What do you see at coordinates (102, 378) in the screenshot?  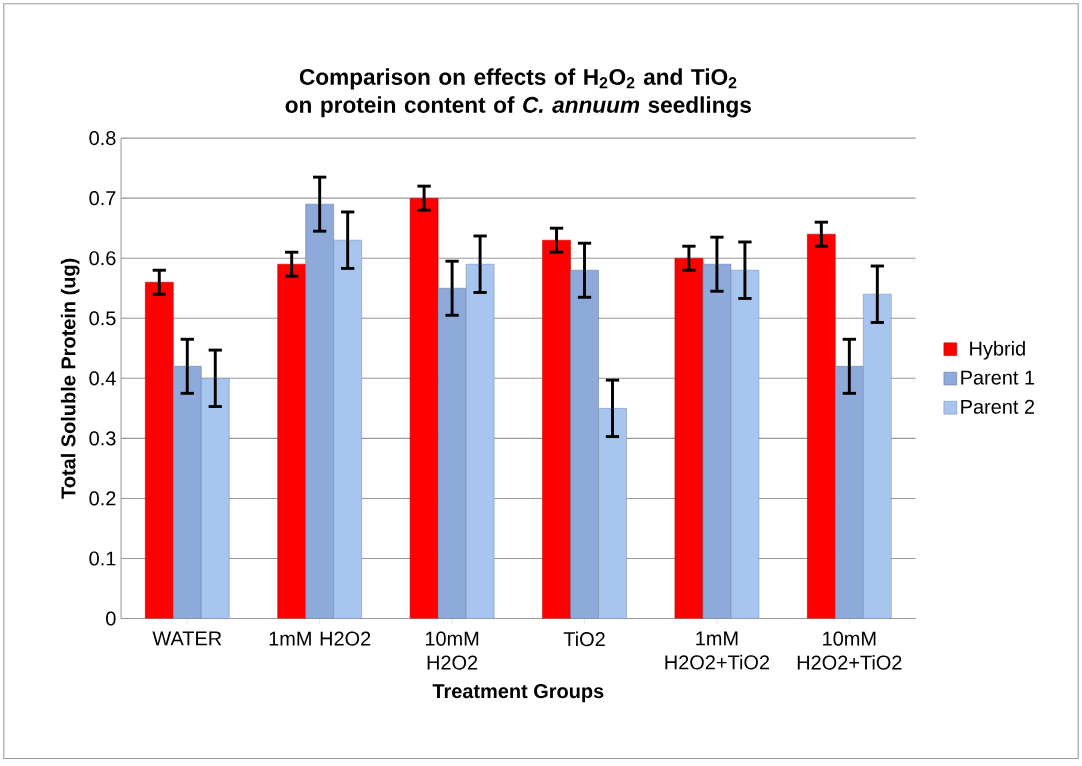 I see `y-tick-label: 0.4` at bounding box center [102, 378].